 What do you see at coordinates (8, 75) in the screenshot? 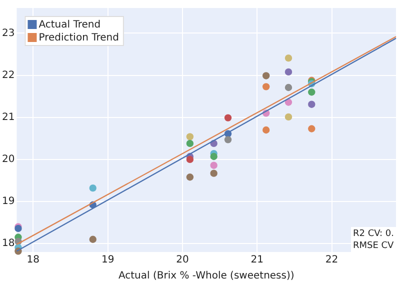
I see `y-tick-label: 22` at bounding box center [8, 75].